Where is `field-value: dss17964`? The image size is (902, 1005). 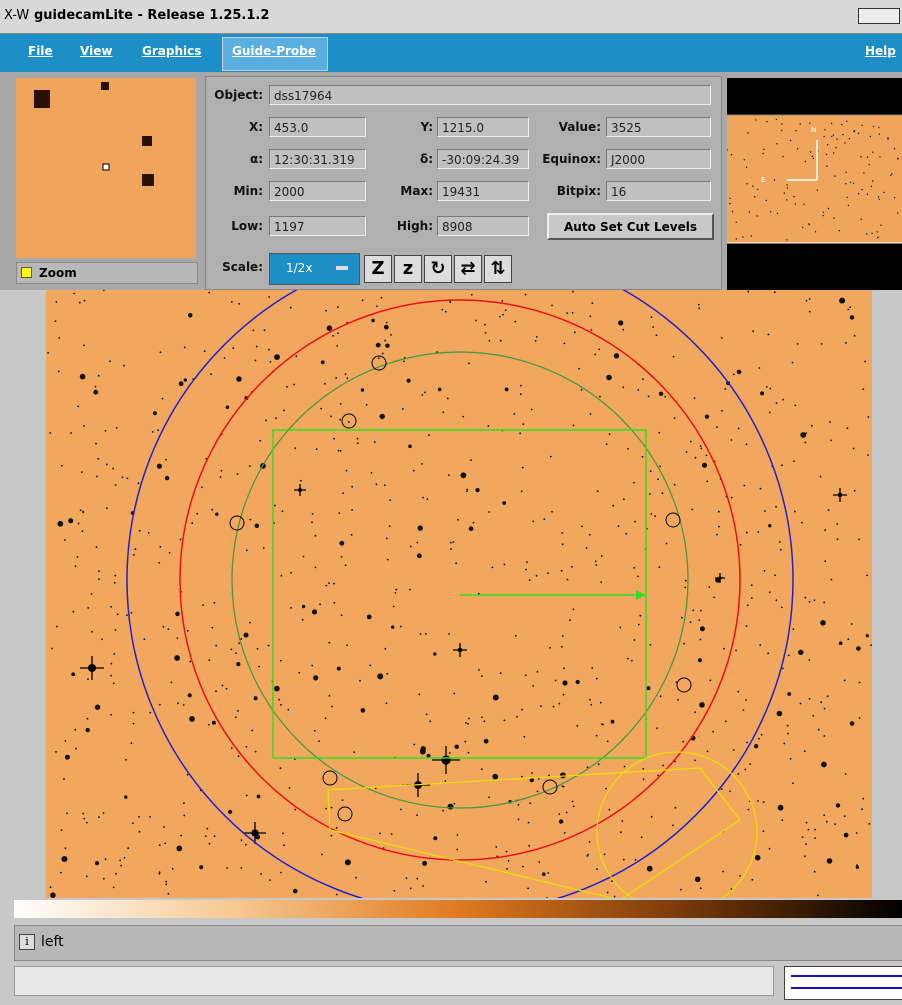 field-value: dss17964 is located at coordinates (490, 95).